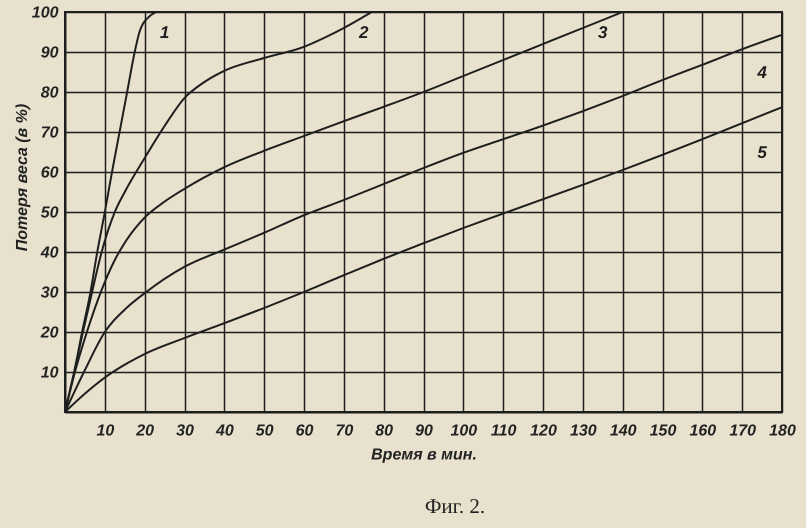 This screenshot has height=528, width=806. I want to click on x-tick-label: 130, so click(583, 431).